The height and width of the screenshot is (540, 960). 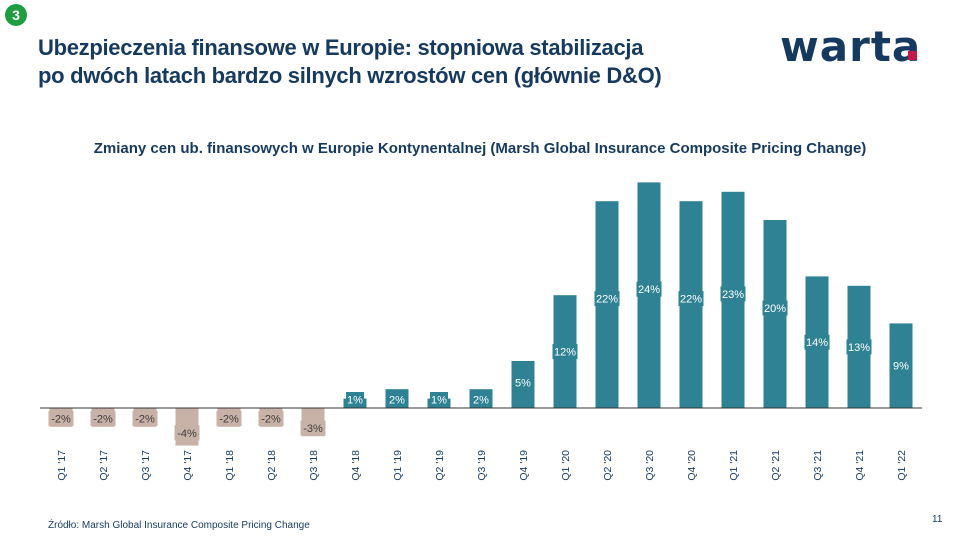 I want to click on x-tick-label: Q3 '21, so click(x=818, y=465).